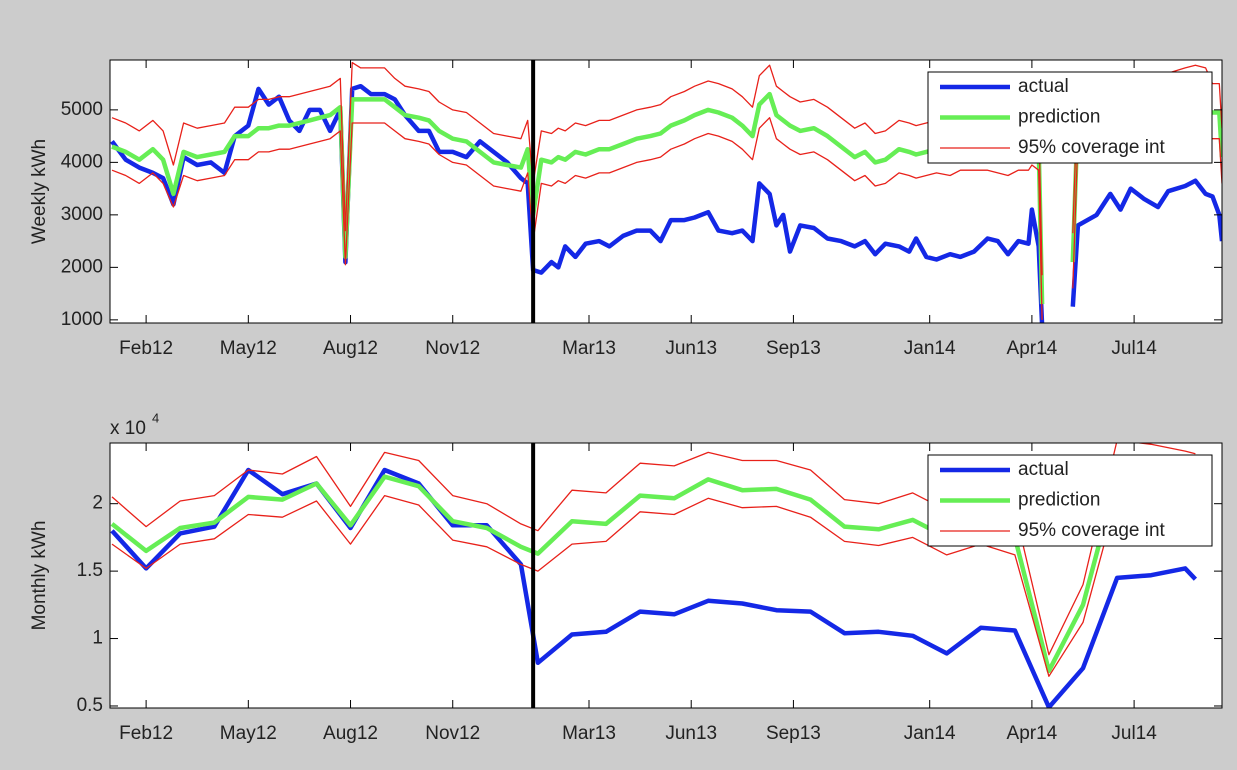  Describe the element at coordinates (90, 705) in the screenshot. I see `y-tick-label: 0.5` at that location.